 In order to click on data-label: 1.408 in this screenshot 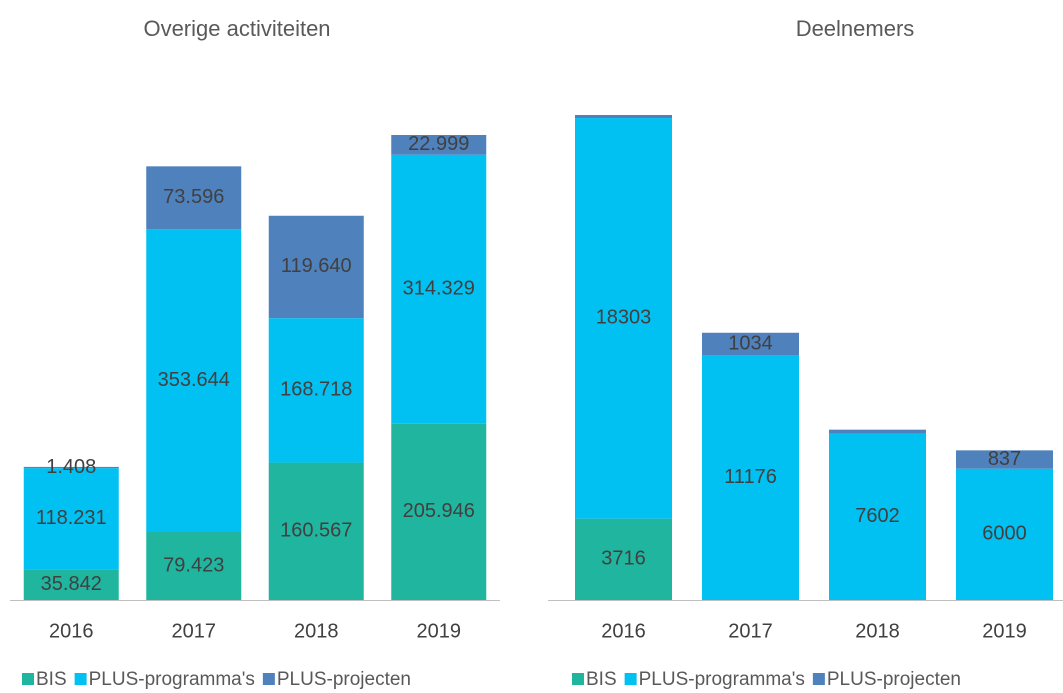, I will do `click(71, 467)`.